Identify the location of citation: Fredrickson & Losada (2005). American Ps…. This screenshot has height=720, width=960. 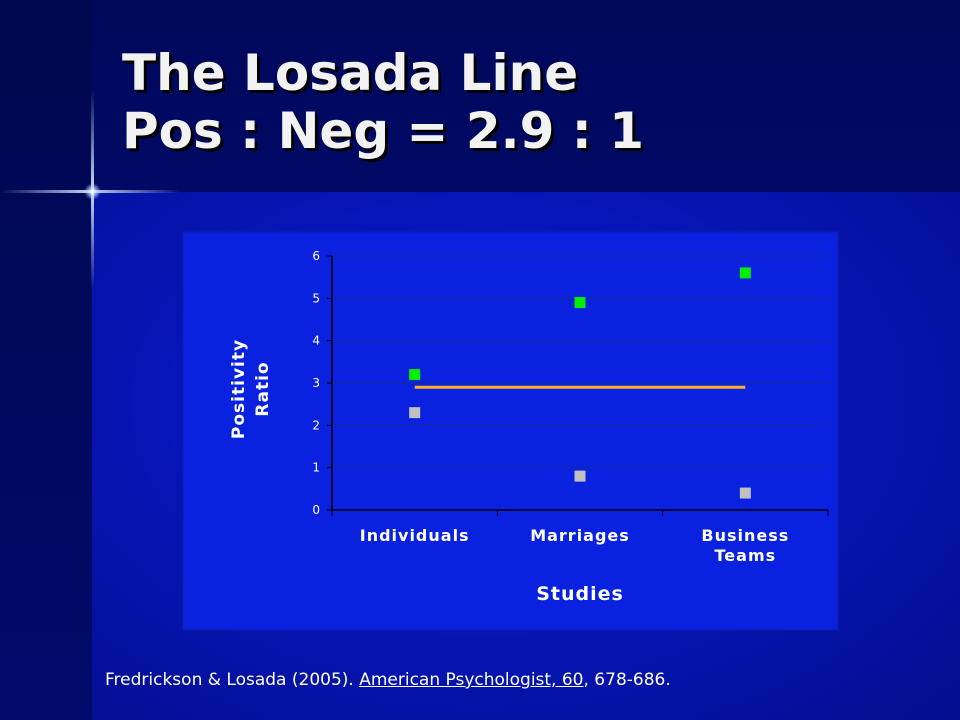
(388, 680).